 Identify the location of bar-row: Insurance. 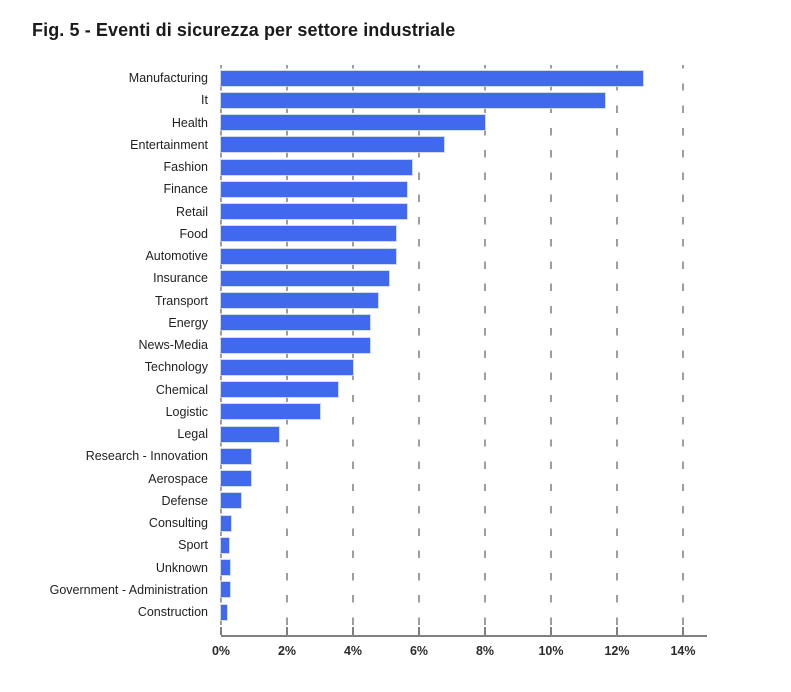
(395, 278).